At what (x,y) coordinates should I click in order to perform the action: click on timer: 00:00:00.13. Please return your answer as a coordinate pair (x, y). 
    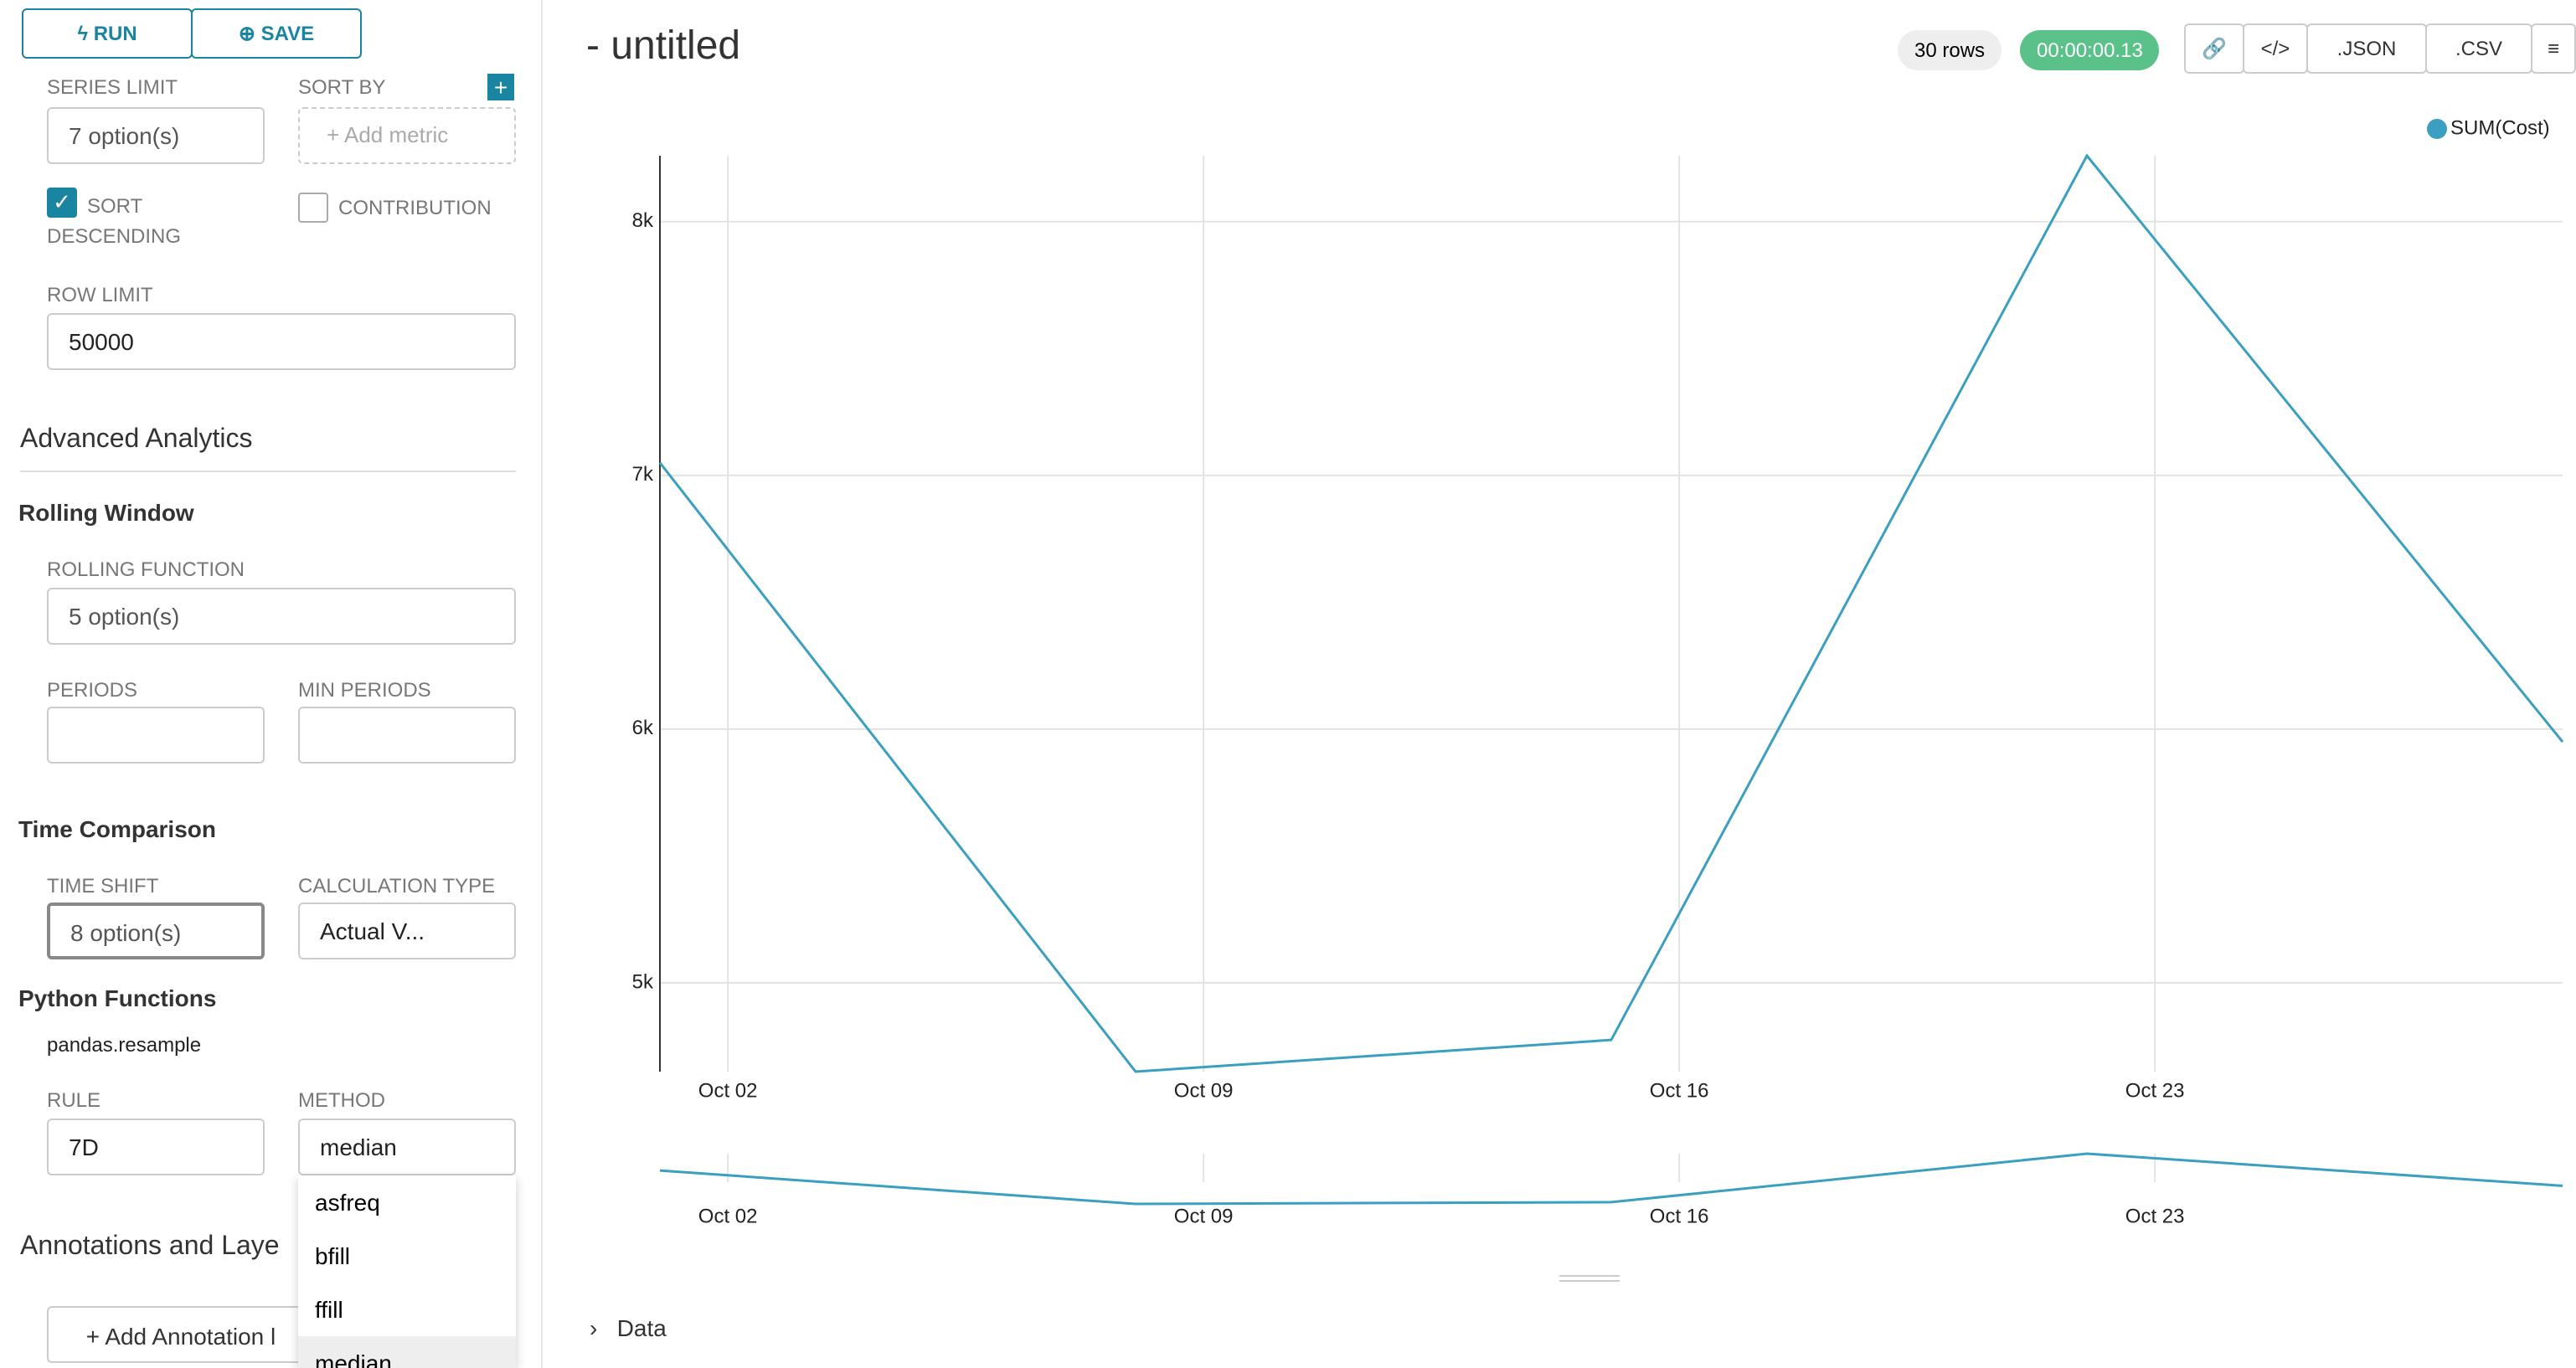
    Looking at the image, I should click on (2090, 50).